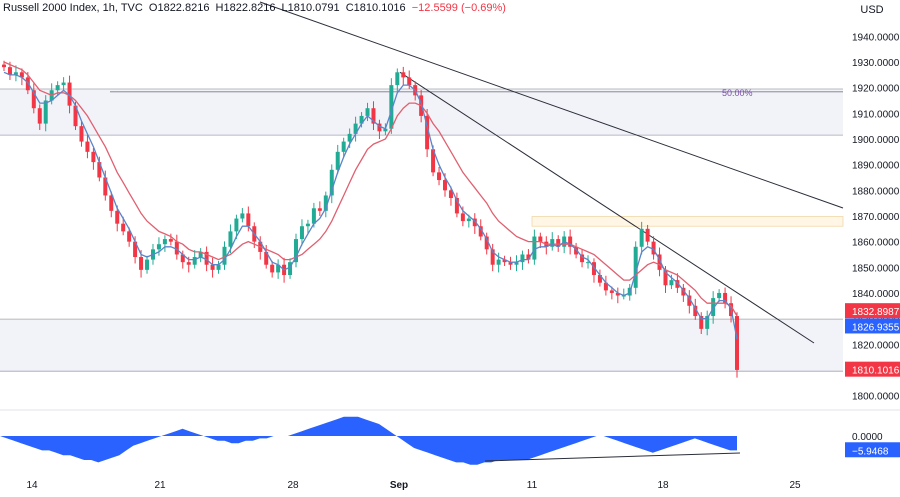 The image size is (900, 497). Describe the element at coordinates (876, 37) in the screenshot. I see `price-tick-label: 1940.0000` at that location.